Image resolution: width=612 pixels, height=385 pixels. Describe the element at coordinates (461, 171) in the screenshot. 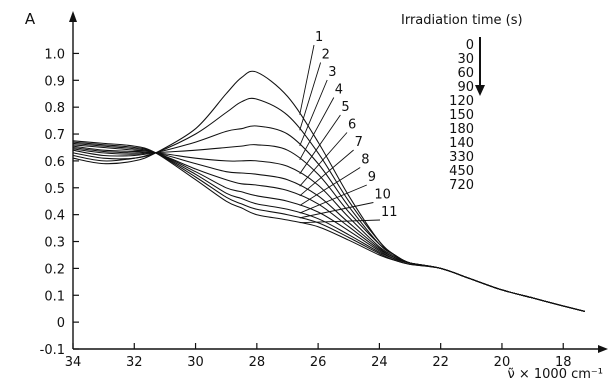

I see `legend-value: 450` at that location.